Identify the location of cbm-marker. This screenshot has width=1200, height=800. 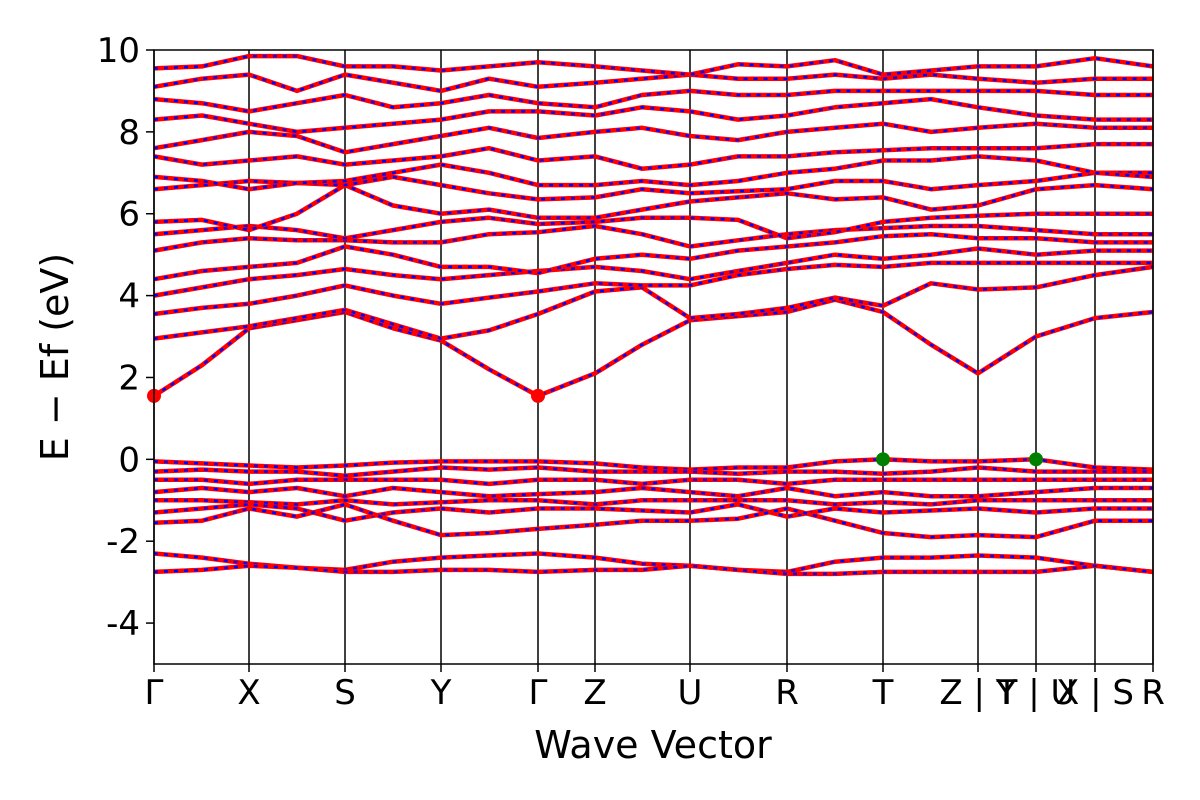
(538, 395).